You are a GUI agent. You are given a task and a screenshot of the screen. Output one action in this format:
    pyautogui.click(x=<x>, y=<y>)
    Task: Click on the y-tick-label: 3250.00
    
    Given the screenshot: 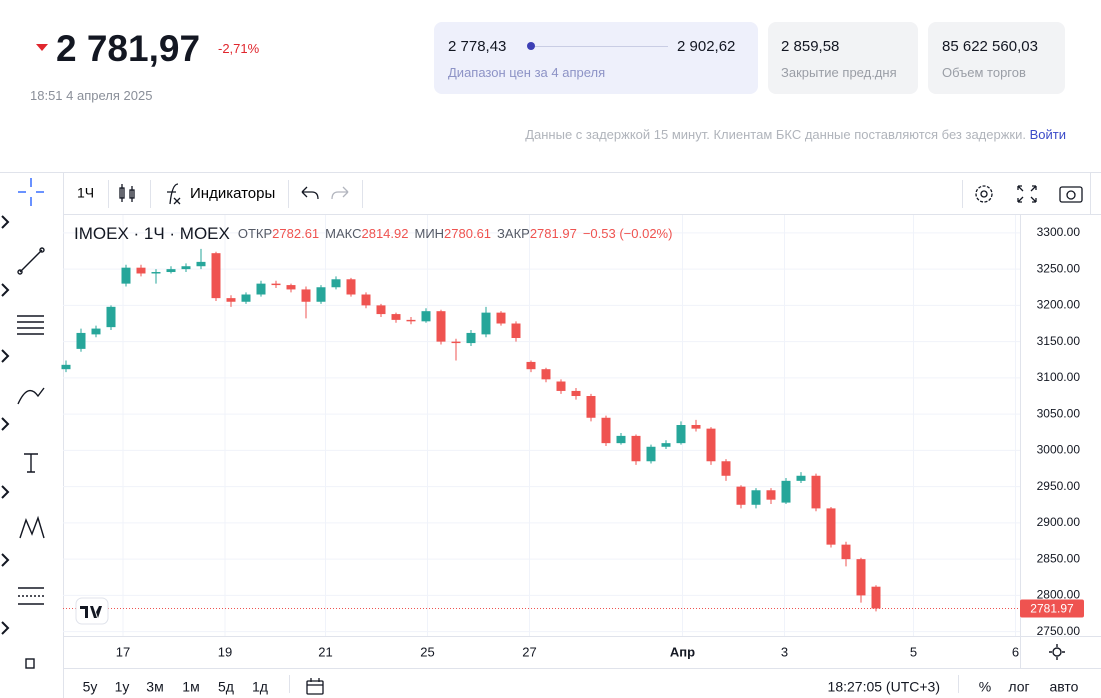 What is the action you would take?
    pyautogui.click(x=1059, y=268)
    